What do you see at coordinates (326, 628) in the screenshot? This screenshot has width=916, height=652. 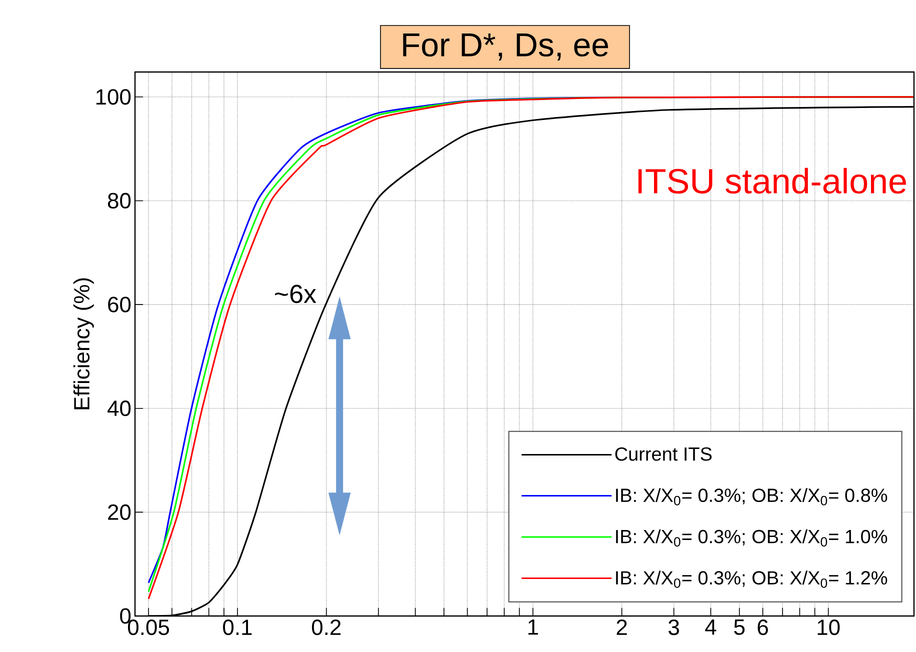 I see `x-tick-label: 0.2` at bounding box center [326, 628].